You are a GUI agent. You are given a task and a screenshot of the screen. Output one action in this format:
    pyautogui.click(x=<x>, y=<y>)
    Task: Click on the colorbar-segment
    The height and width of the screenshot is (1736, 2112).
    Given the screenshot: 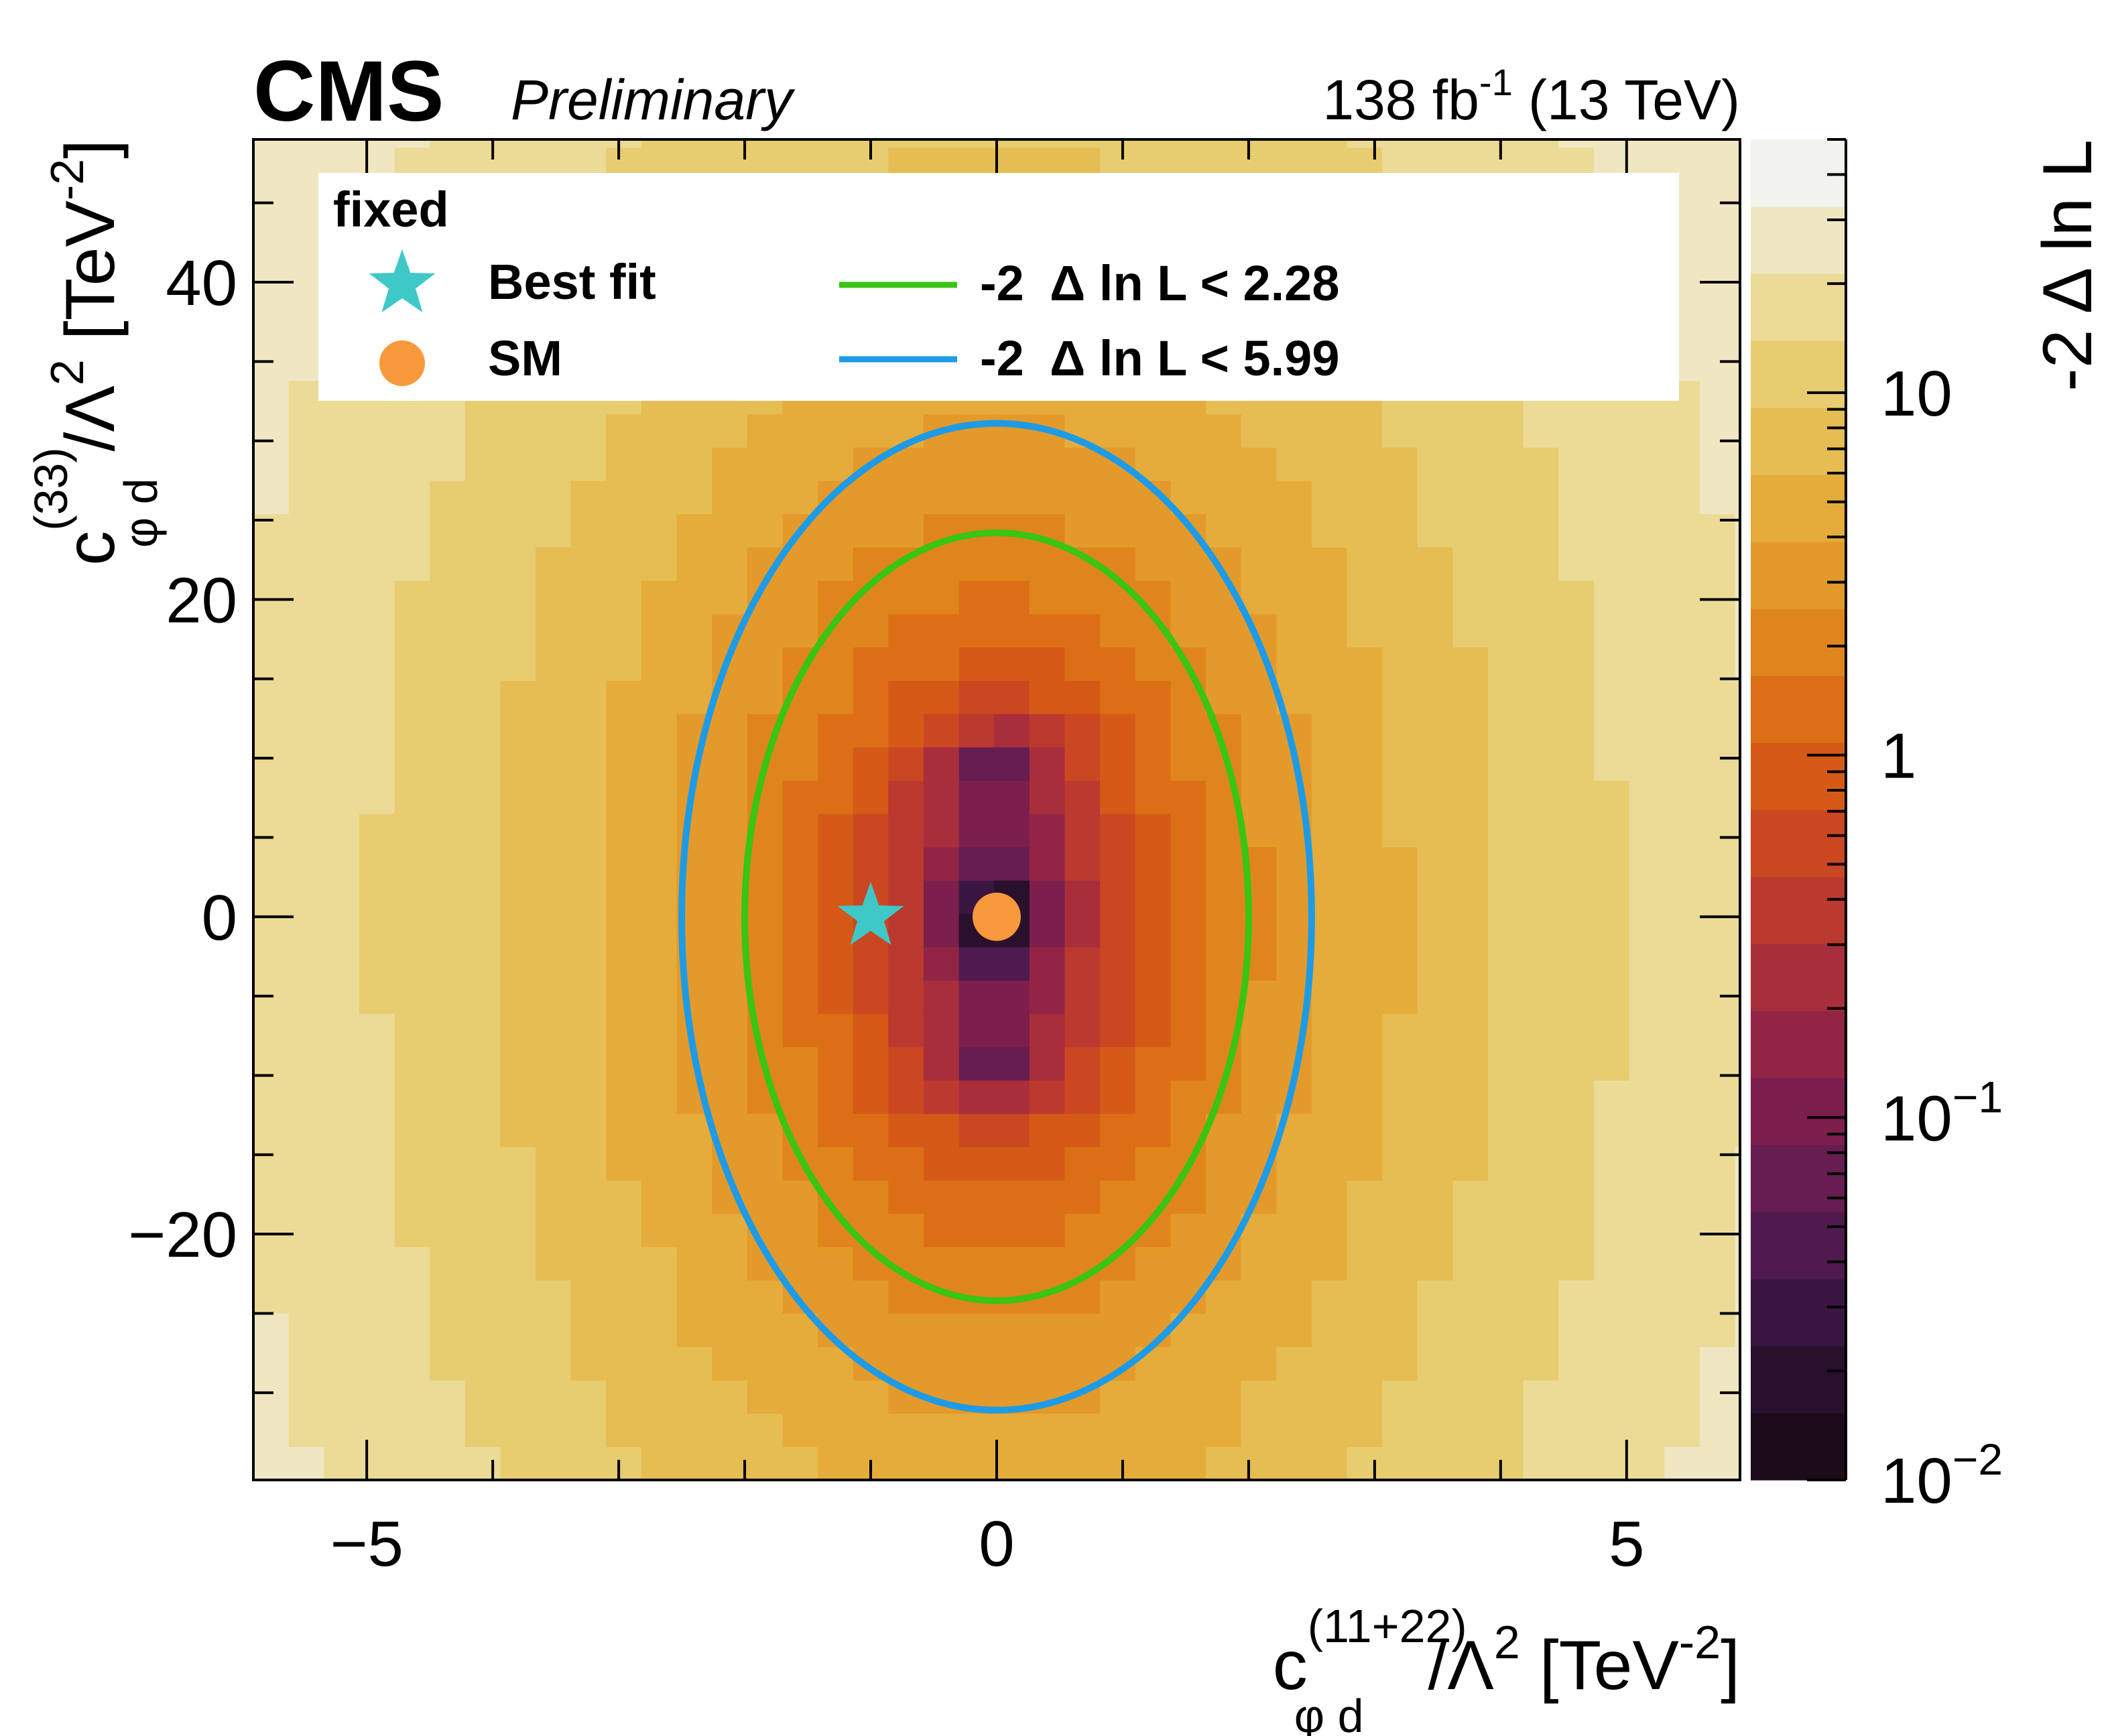 What is the action you would take?
    pyautogui.click(x=1799, y=240)
    